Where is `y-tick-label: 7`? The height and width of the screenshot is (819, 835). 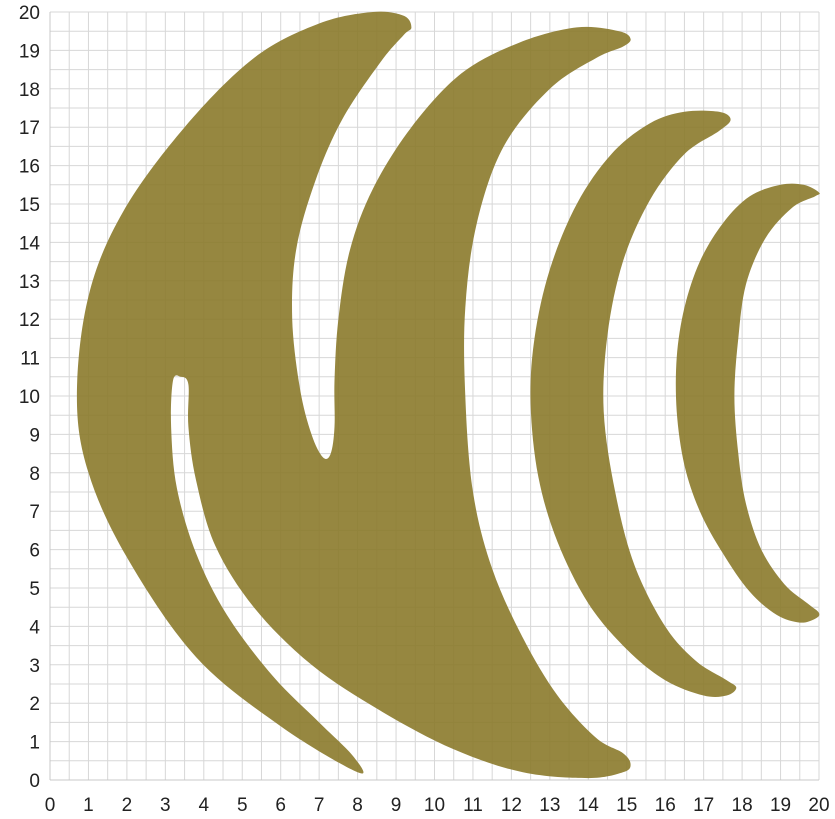 y-tick-label: 7 is located at coordinates (34, 512).